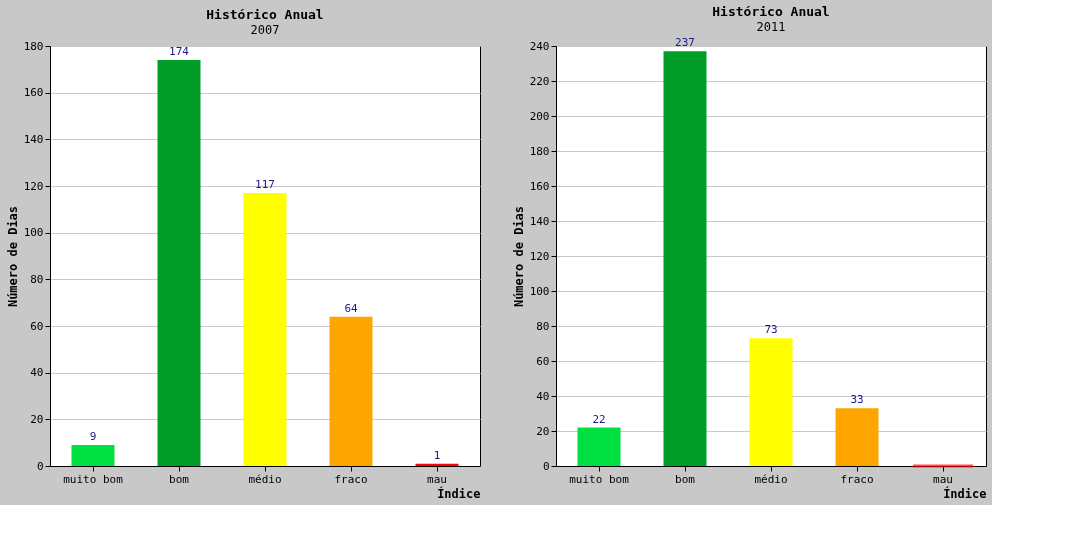 The height and width of the screenshot is (553, 1089). I want to click on data-label: 33, so click(857, 400).